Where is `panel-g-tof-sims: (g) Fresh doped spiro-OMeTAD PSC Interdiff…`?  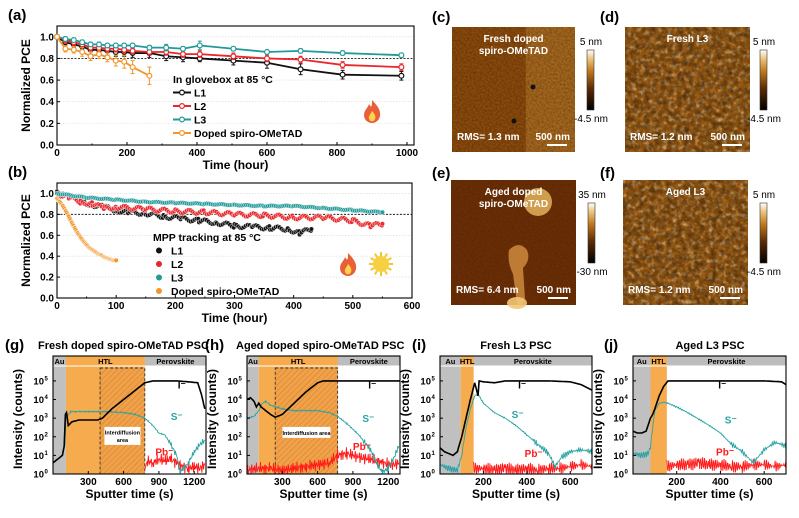
panel-g-tof-sims: (g) Fresh doped spiro-OMeTAD PSC Interdiff… is located at coordinates (107, 419).